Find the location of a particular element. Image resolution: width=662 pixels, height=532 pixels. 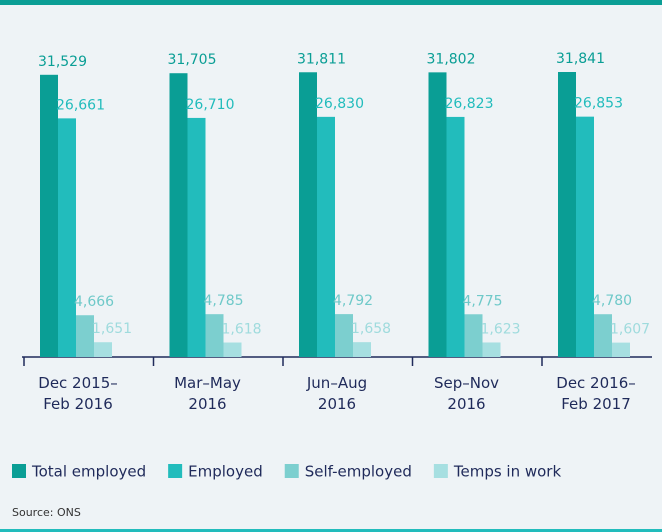

value-label: 1,658 is located at coordinates (371, 329).